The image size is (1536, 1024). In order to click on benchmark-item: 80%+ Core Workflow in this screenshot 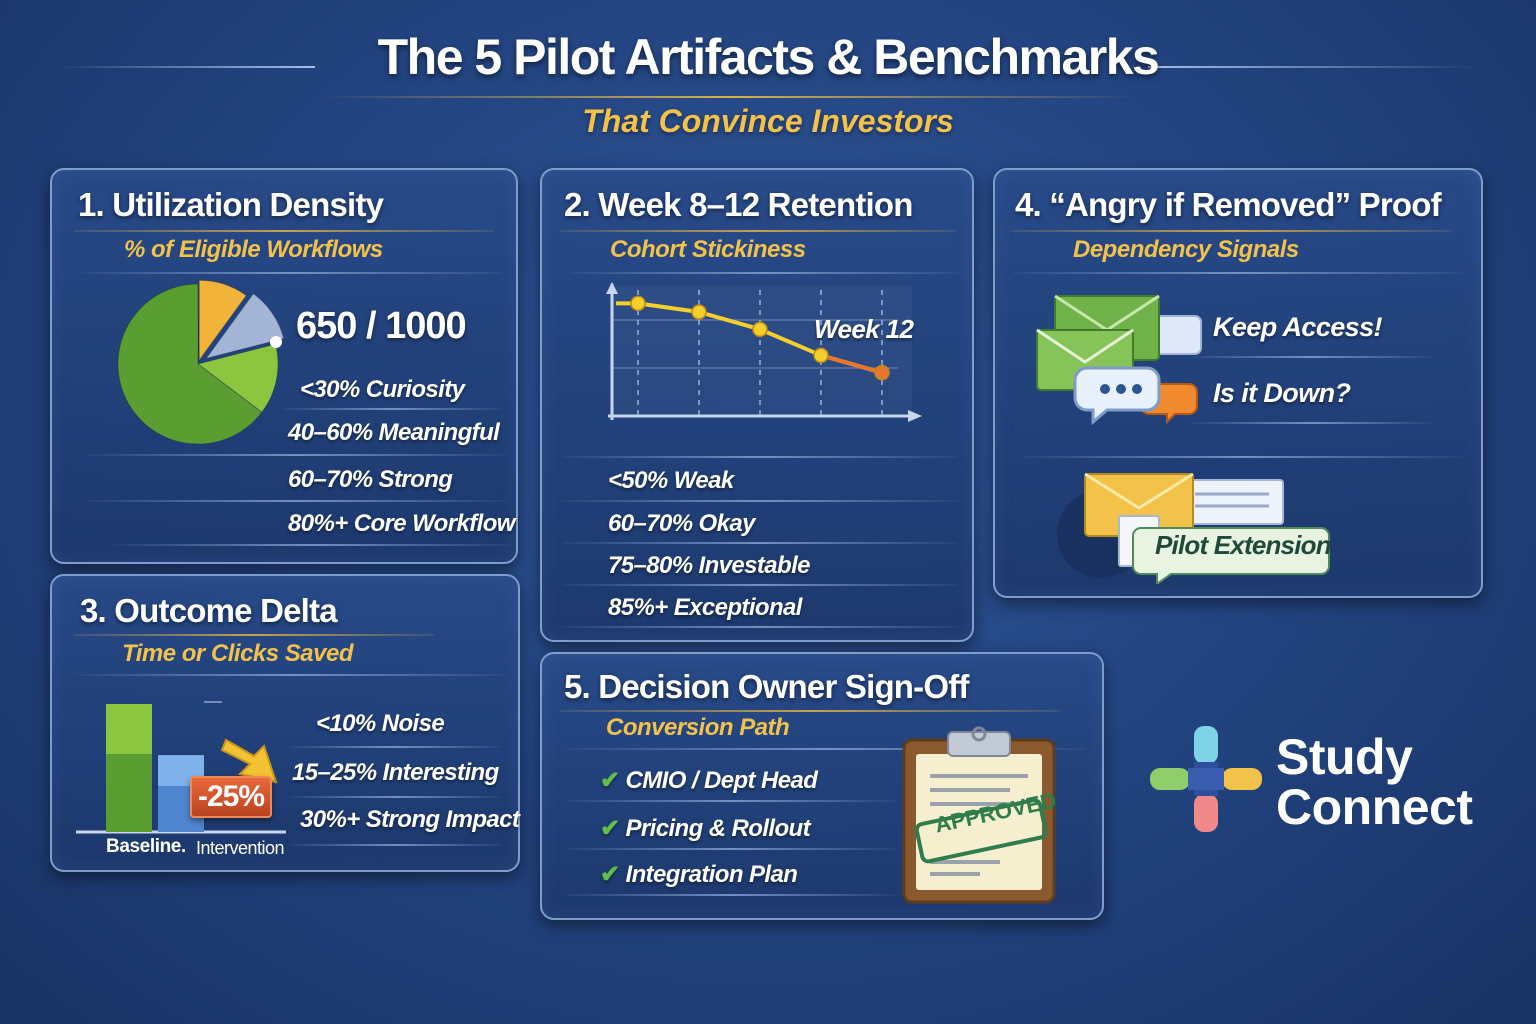, I will do `click(401, 523)`.